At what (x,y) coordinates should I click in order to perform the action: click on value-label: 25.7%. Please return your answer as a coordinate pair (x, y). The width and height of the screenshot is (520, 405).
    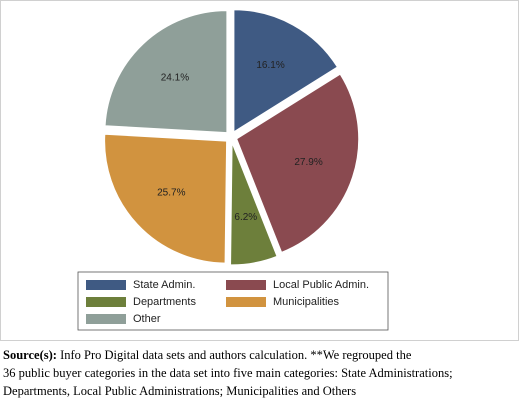
    Looking at the image, I should click on (171, 192).